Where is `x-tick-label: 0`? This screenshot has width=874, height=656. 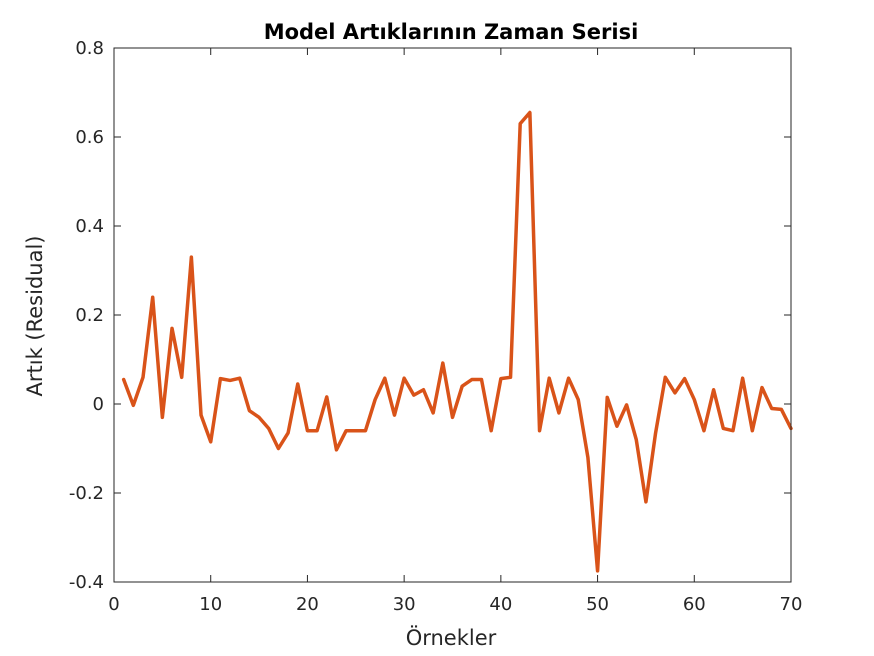 x-tick-label: 0 is located at coordinates (113, 604).